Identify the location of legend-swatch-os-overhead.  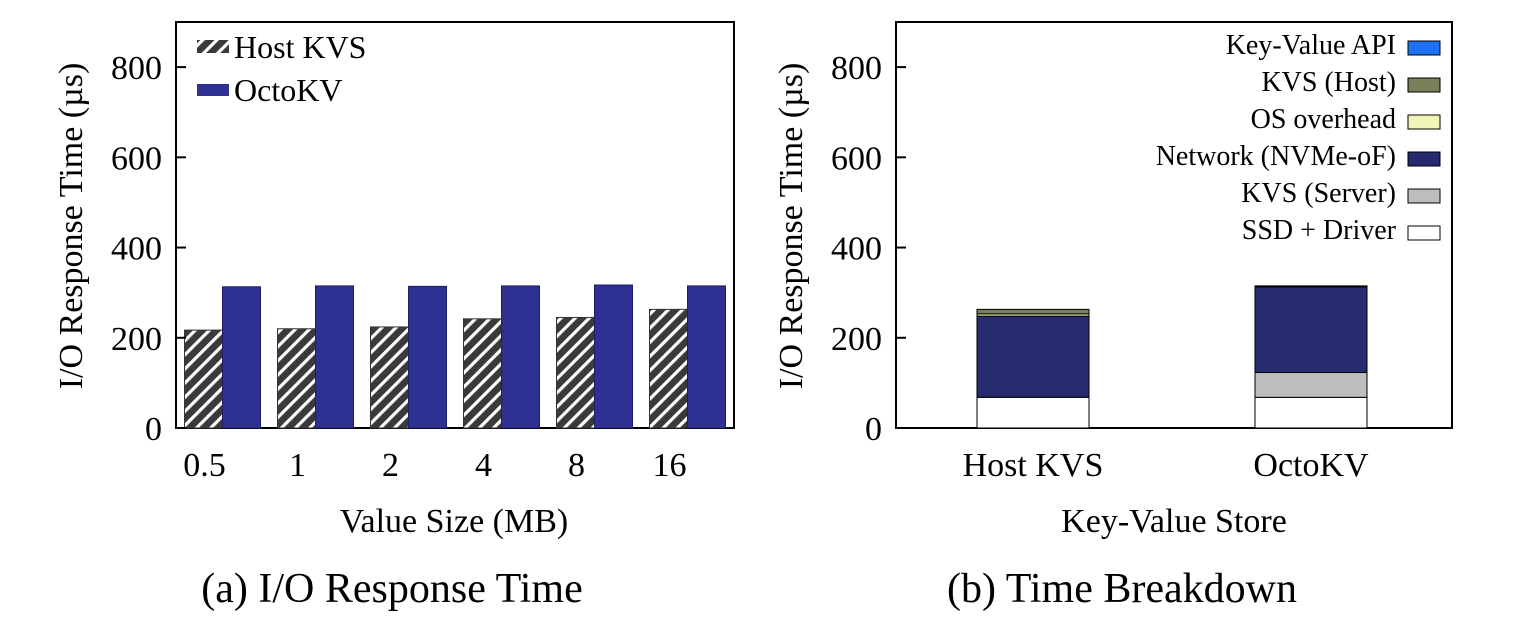
(1424, 122).